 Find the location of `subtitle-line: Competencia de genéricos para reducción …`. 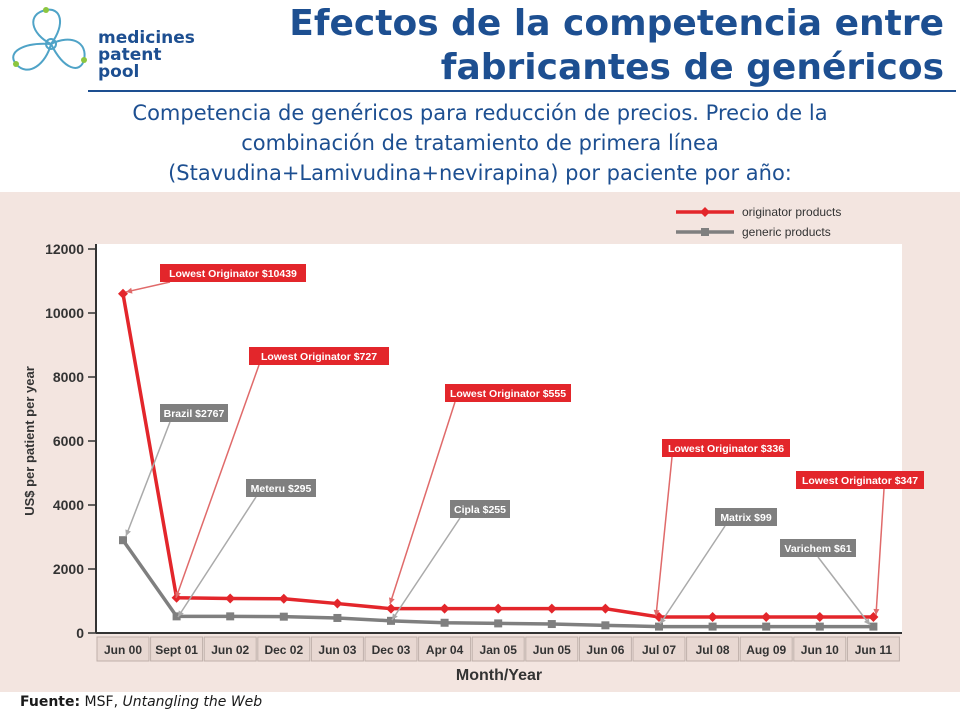

subtitle-line: Competencia de genéricos para reducción … is located at coordinates (480, 113).